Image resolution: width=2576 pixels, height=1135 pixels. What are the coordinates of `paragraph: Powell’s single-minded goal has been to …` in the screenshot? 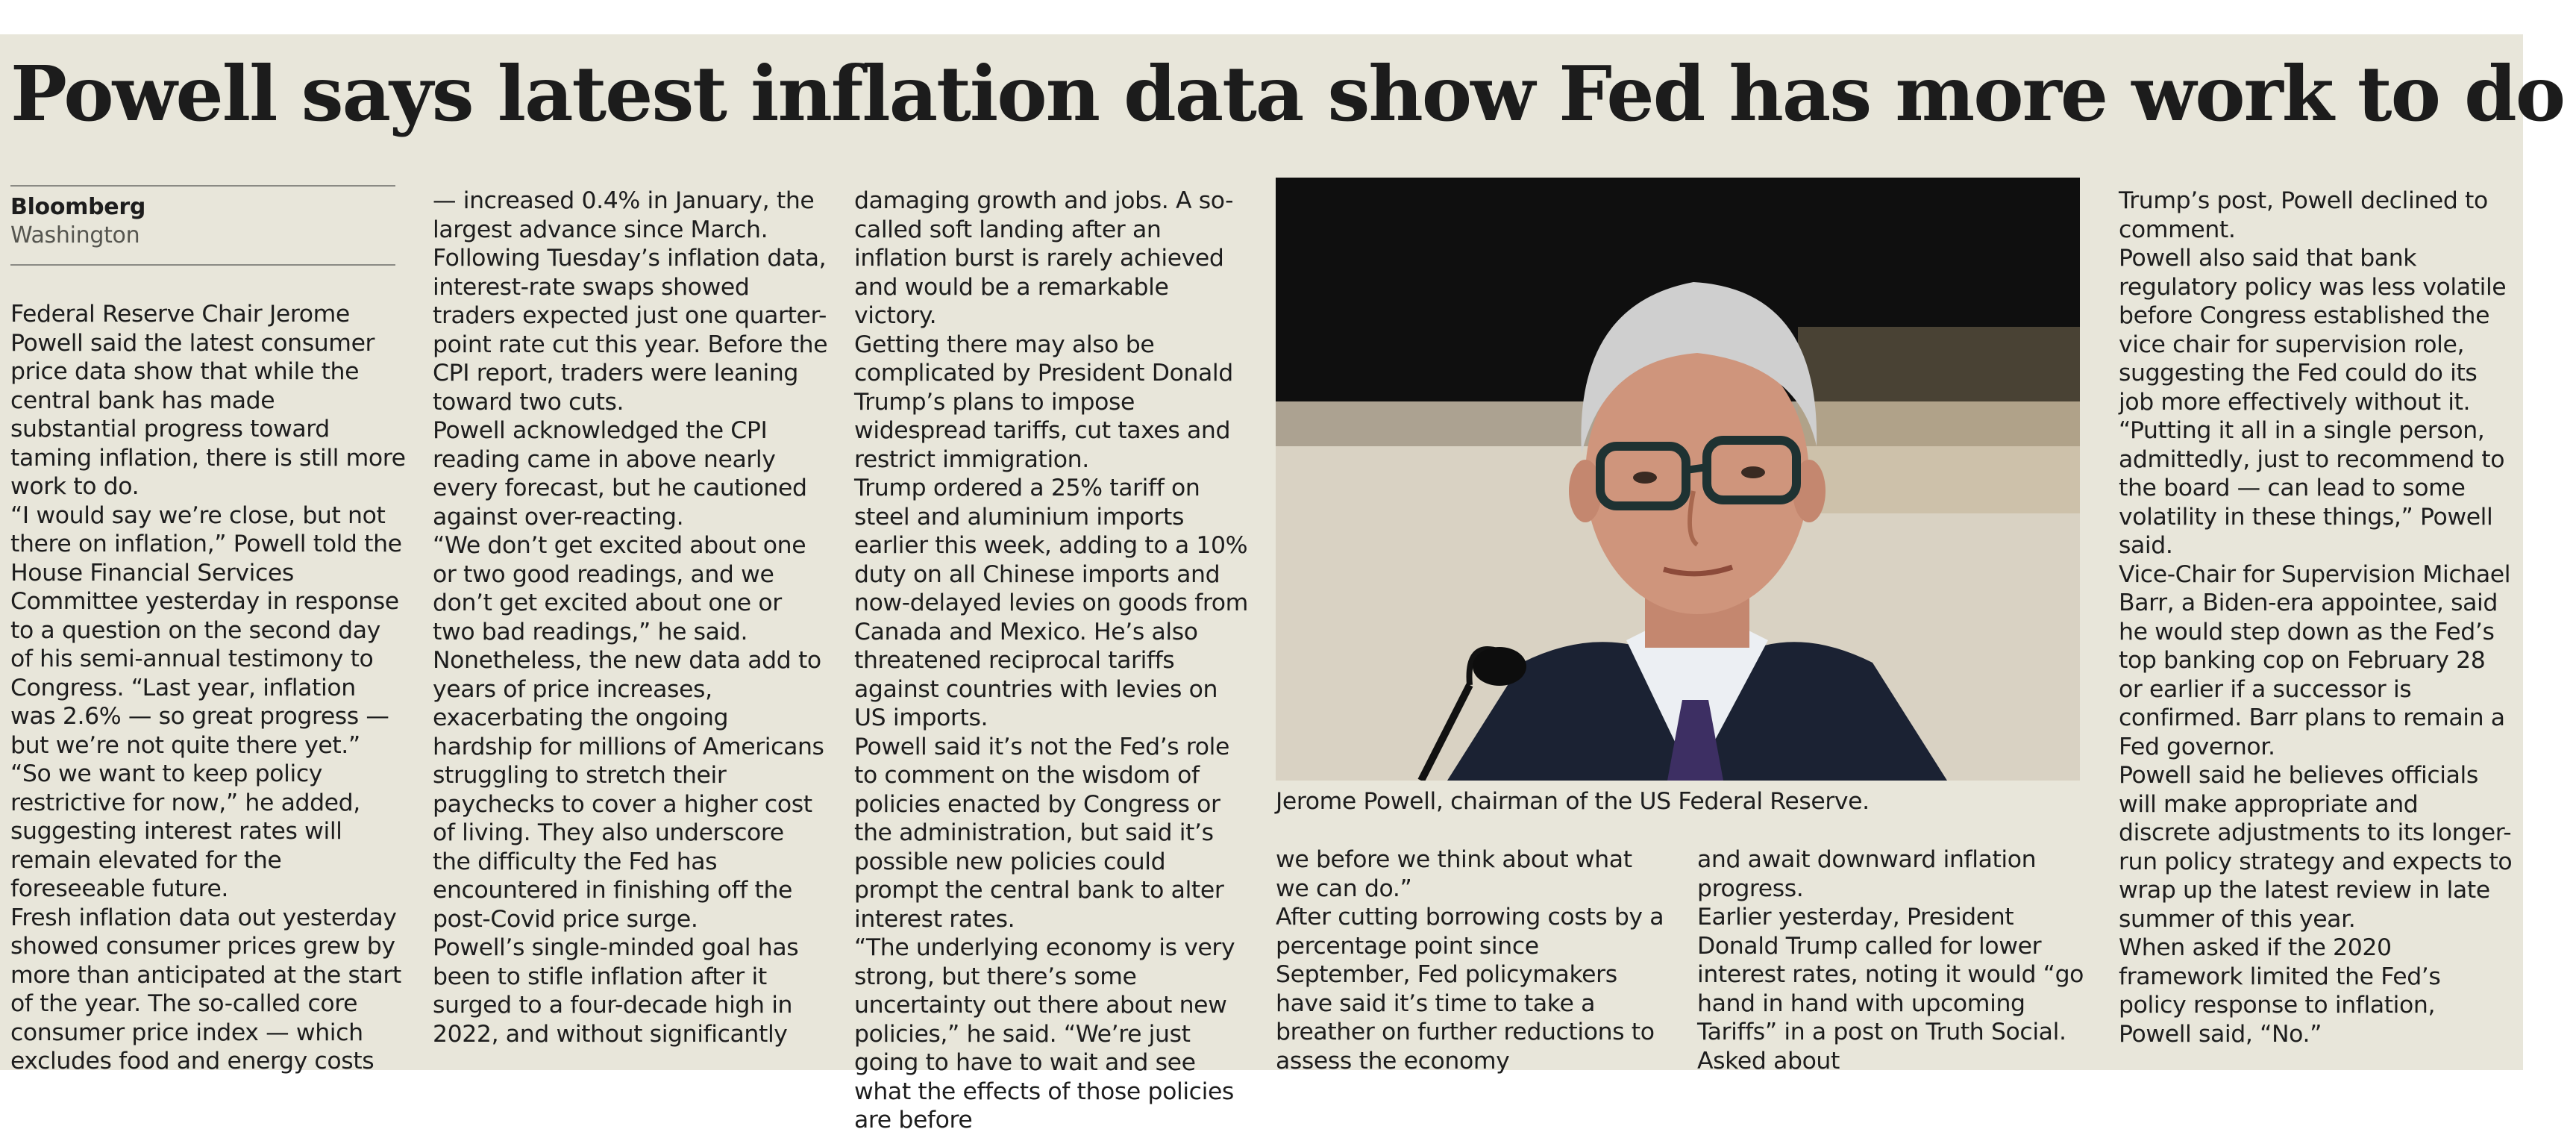 It's located at (616, 991).